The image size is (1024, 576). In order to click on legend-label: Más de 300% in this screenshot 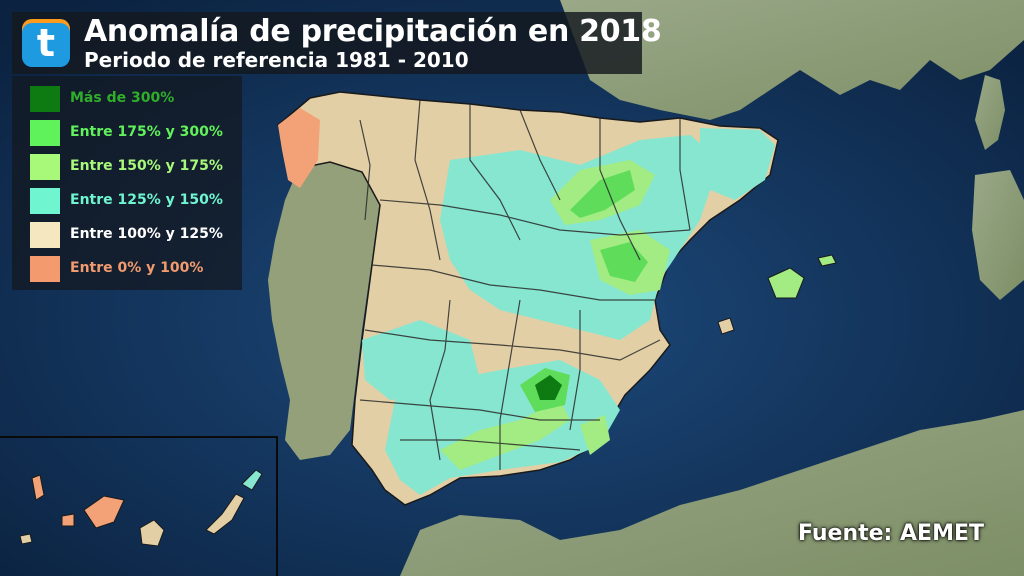, I will do `click(122, 98)`.